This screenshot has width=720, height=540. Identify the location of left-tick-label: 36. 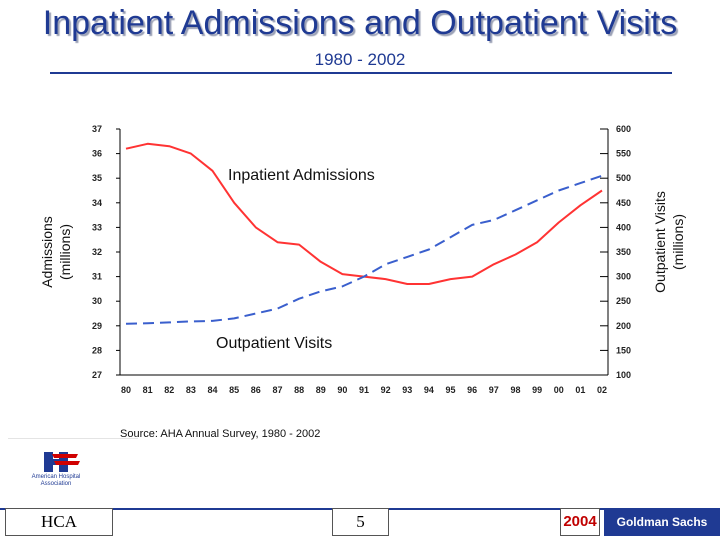
(97, 154).